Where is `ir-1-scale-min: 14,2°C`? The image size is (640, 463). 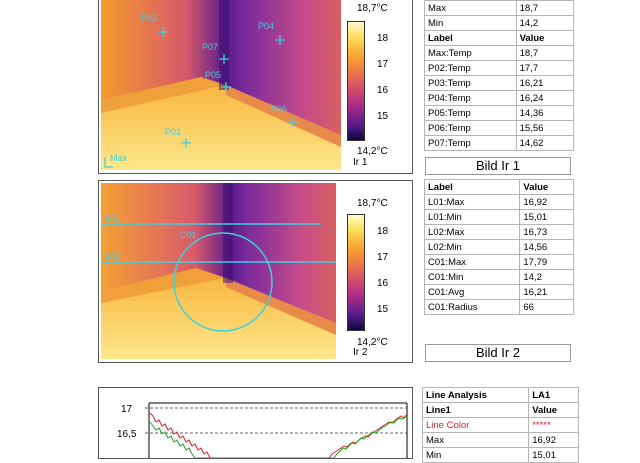 ir-1-scale-min: 14,2°C is located at coordinates (372, 151).